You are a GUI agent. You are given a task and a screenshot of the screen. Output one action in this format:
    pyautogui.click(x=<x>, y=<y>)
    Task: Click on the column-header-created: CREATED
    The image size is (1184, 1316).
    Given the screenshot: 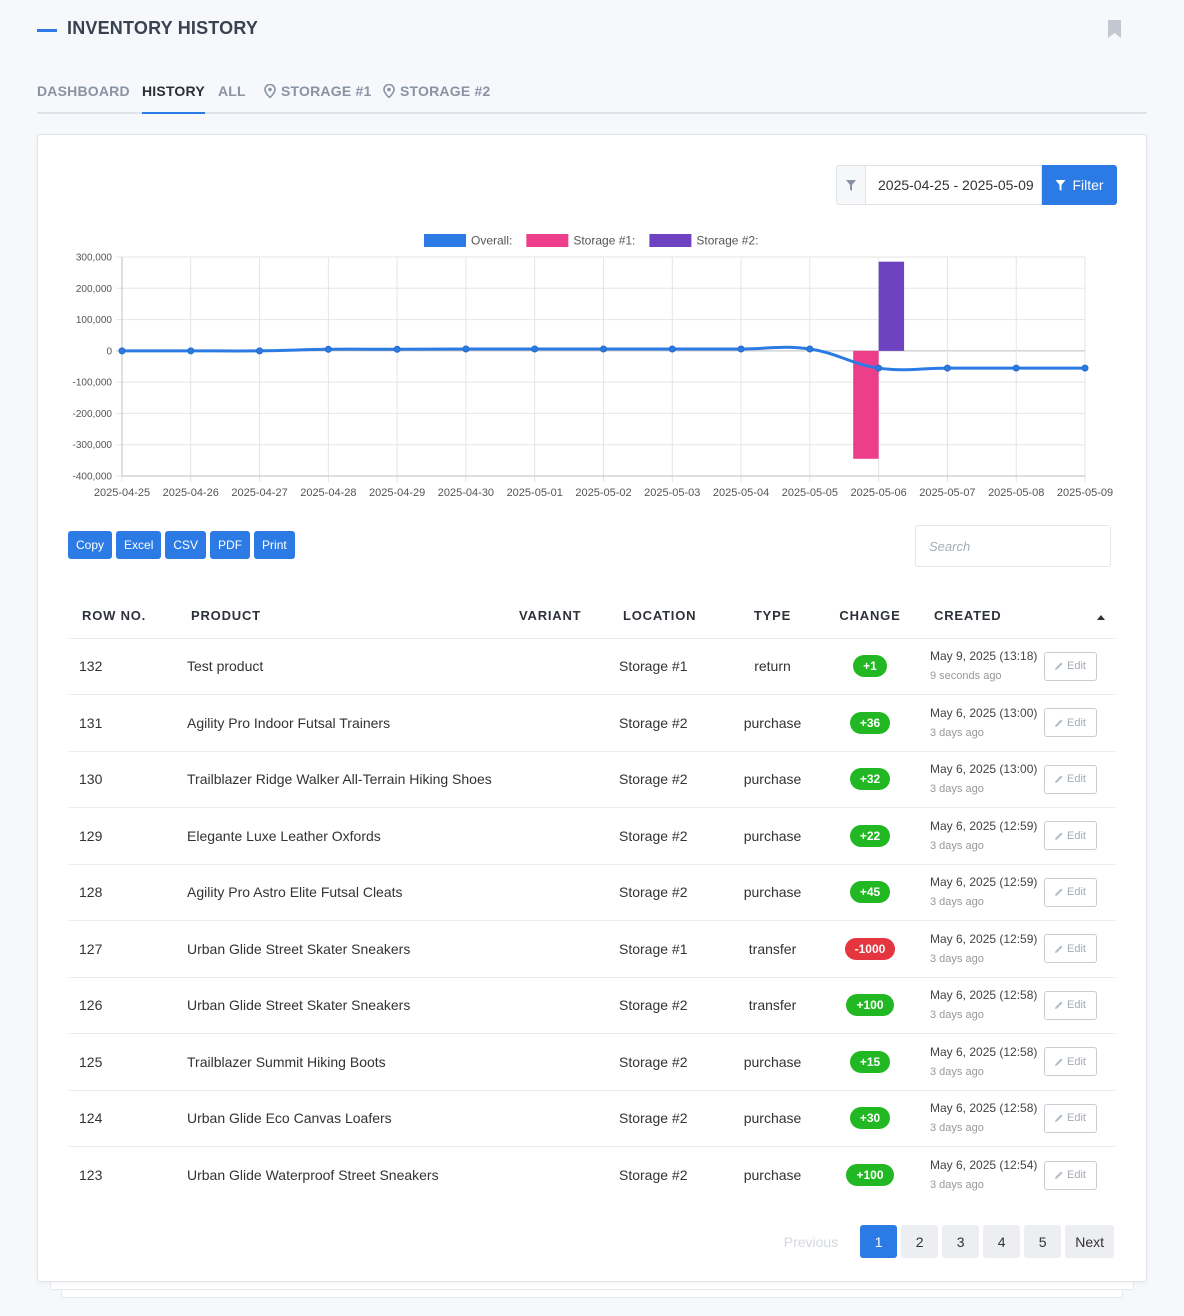 What is the action you would take?
    pyautogui.click(x=979, y=616)
    